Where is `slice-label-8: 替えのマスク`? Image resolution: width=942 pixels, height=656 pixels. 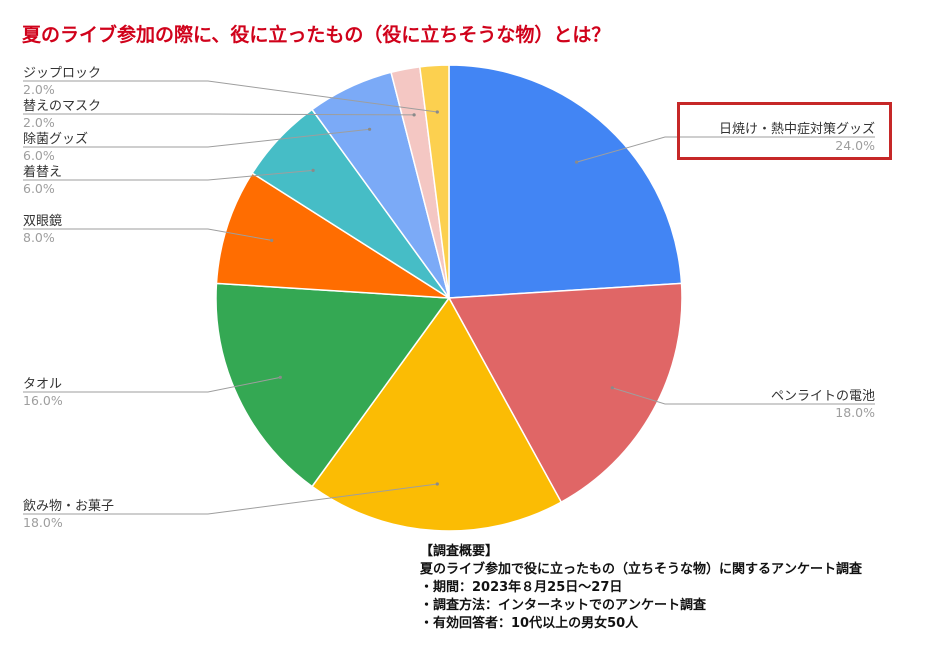 slice-label-8: 替えのマスク is located at coordinates (62, 106).